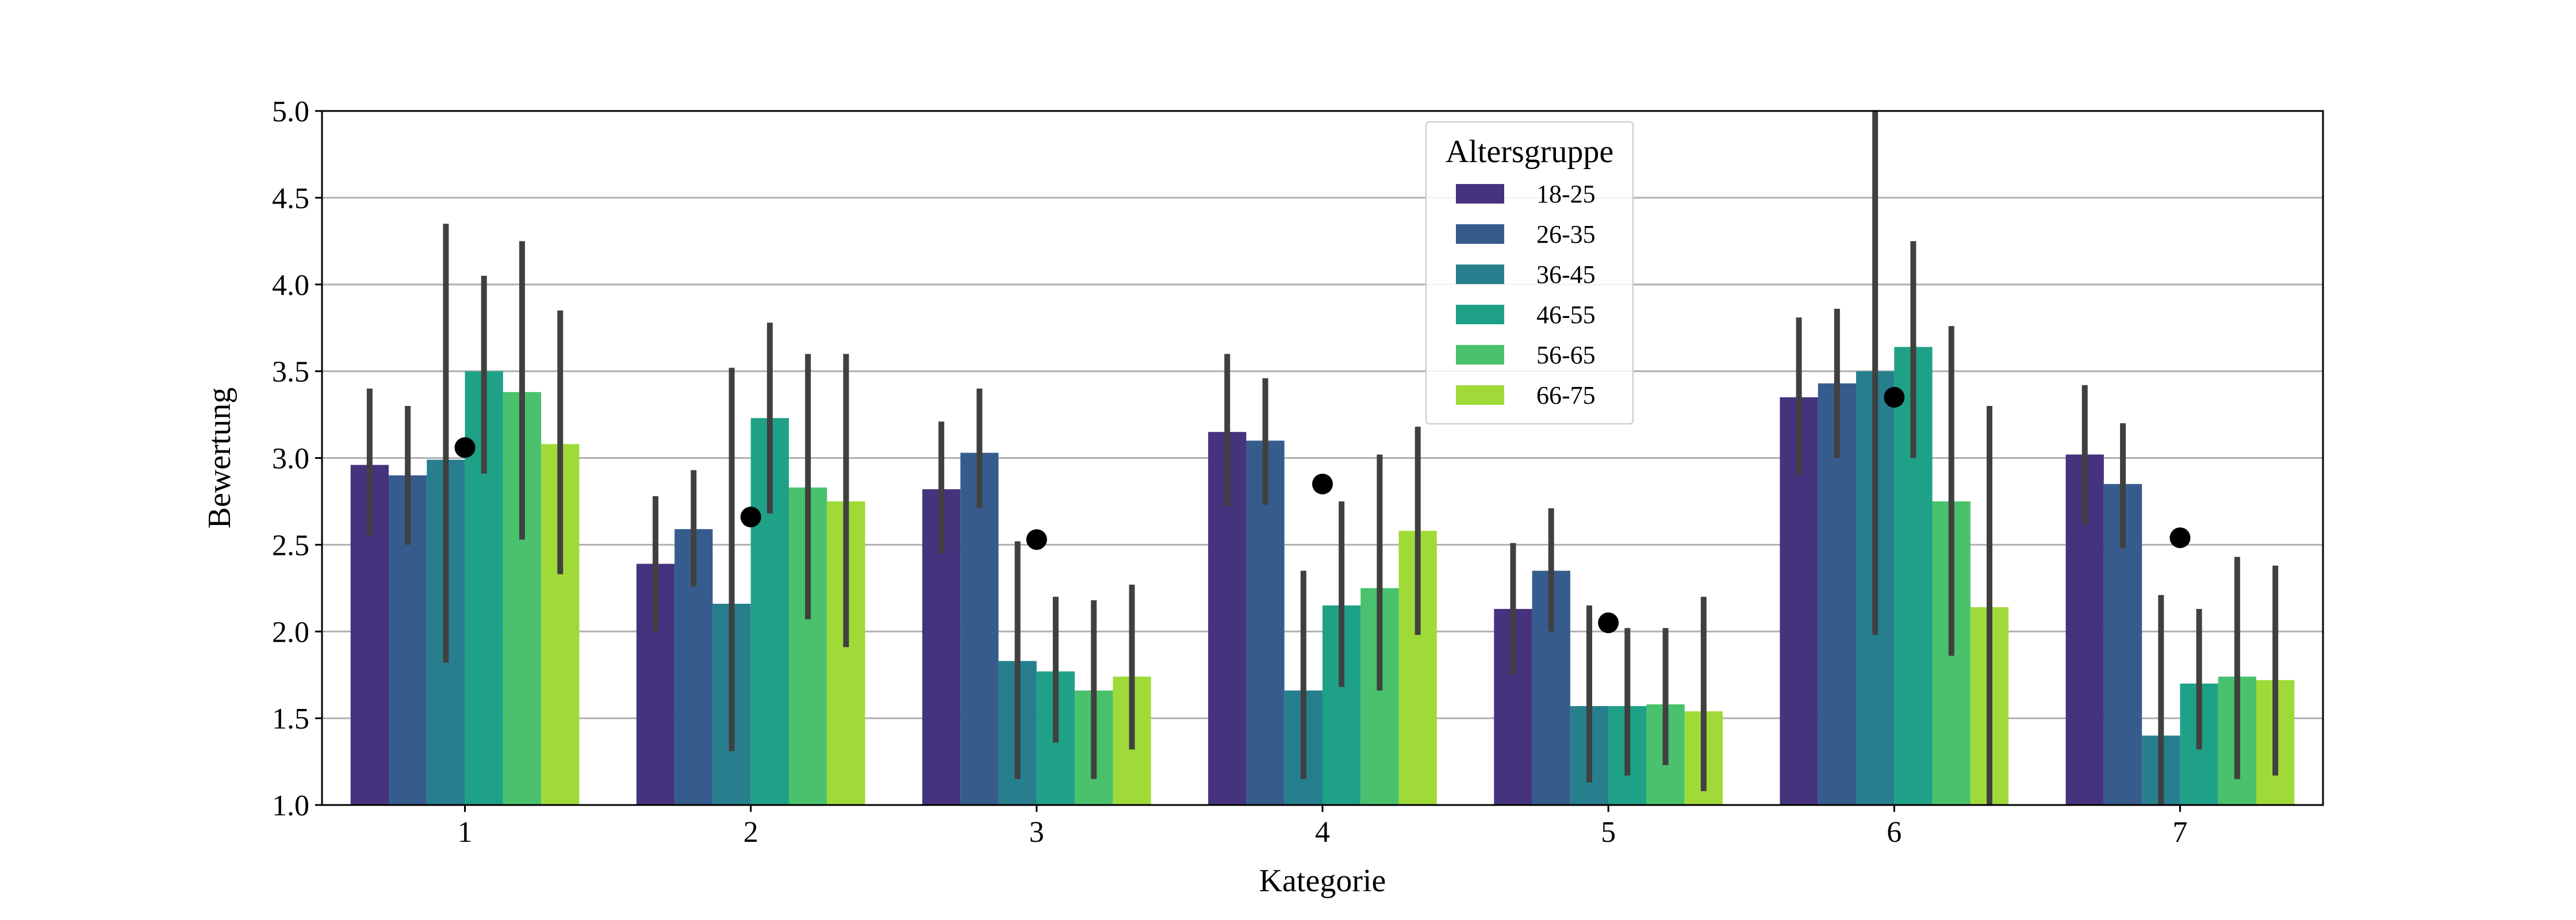  Describe the element at coordinates (290, 111) in the screenshot. I see `y-tick-label: 5.0` at that location.